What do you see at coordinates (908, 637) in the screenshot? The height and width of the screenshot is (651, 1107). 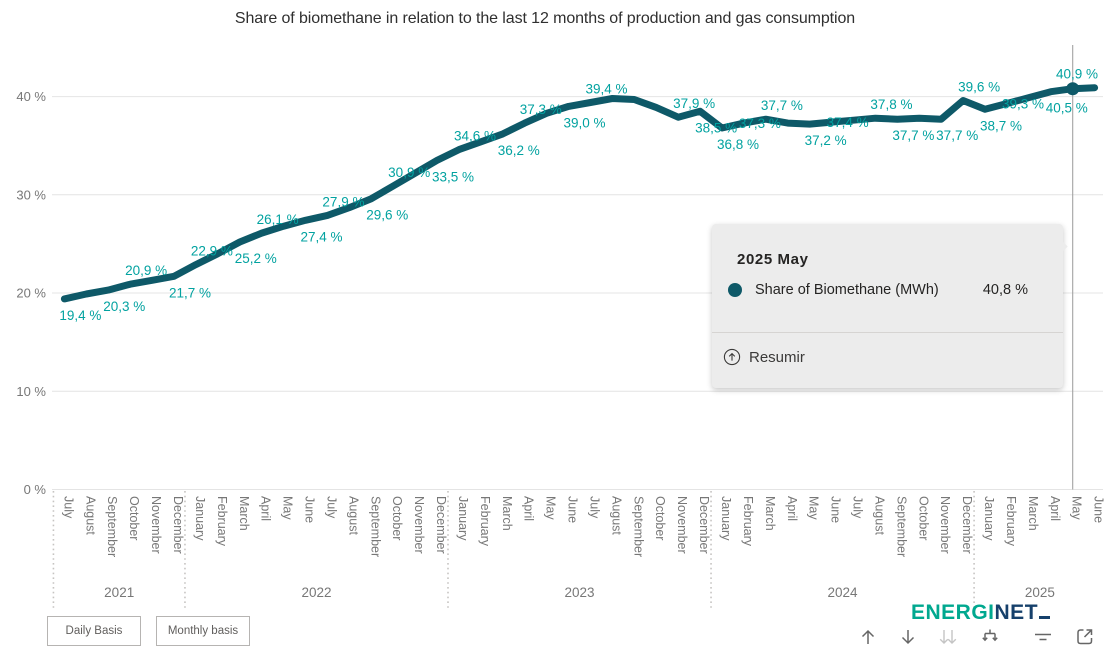 I see `drill-down-icon` at bounding box center [908, 637].